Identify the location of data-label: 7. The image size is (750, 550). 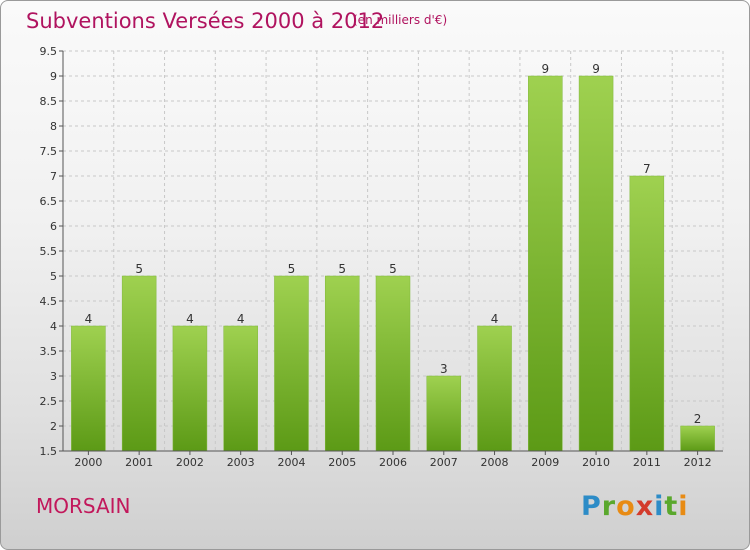
(647, 169).